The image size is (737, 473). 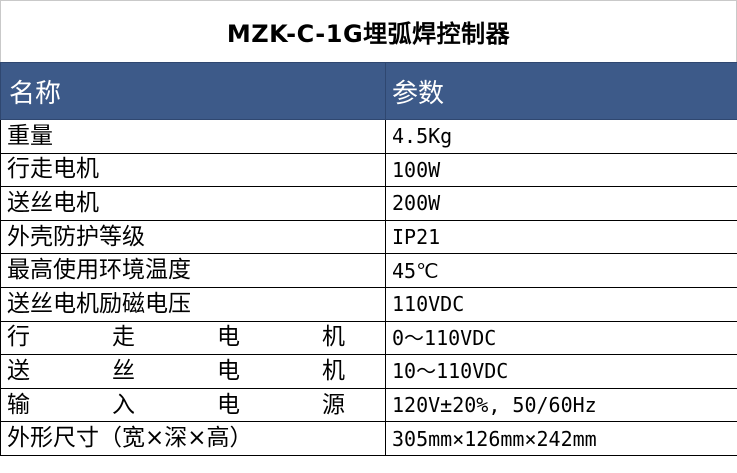 What do you see at coordinates (561, 91) in the screenshot?
I see `column-header-param: 参数` at bounding box center [561, 91].